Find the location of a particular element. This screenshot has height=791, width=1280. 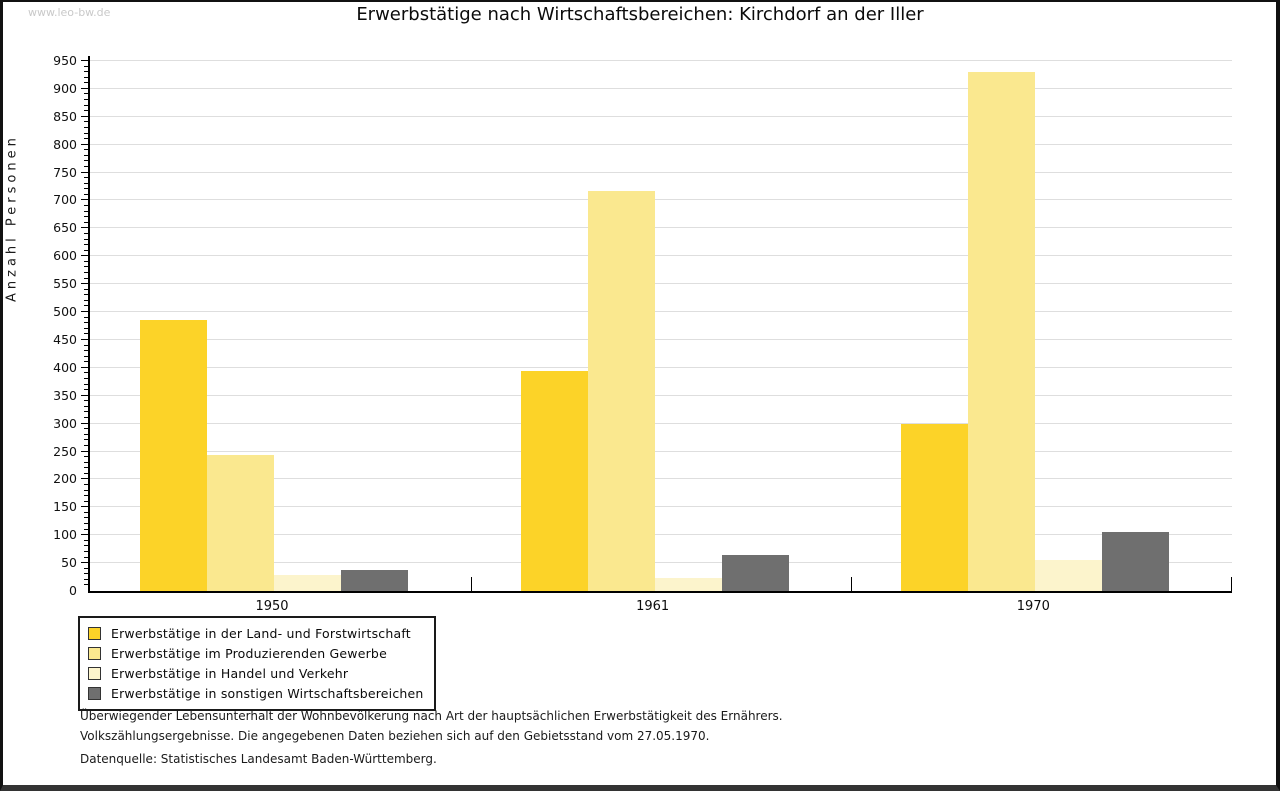

y-tick-label: 650 is located at coordinates (65, 228).